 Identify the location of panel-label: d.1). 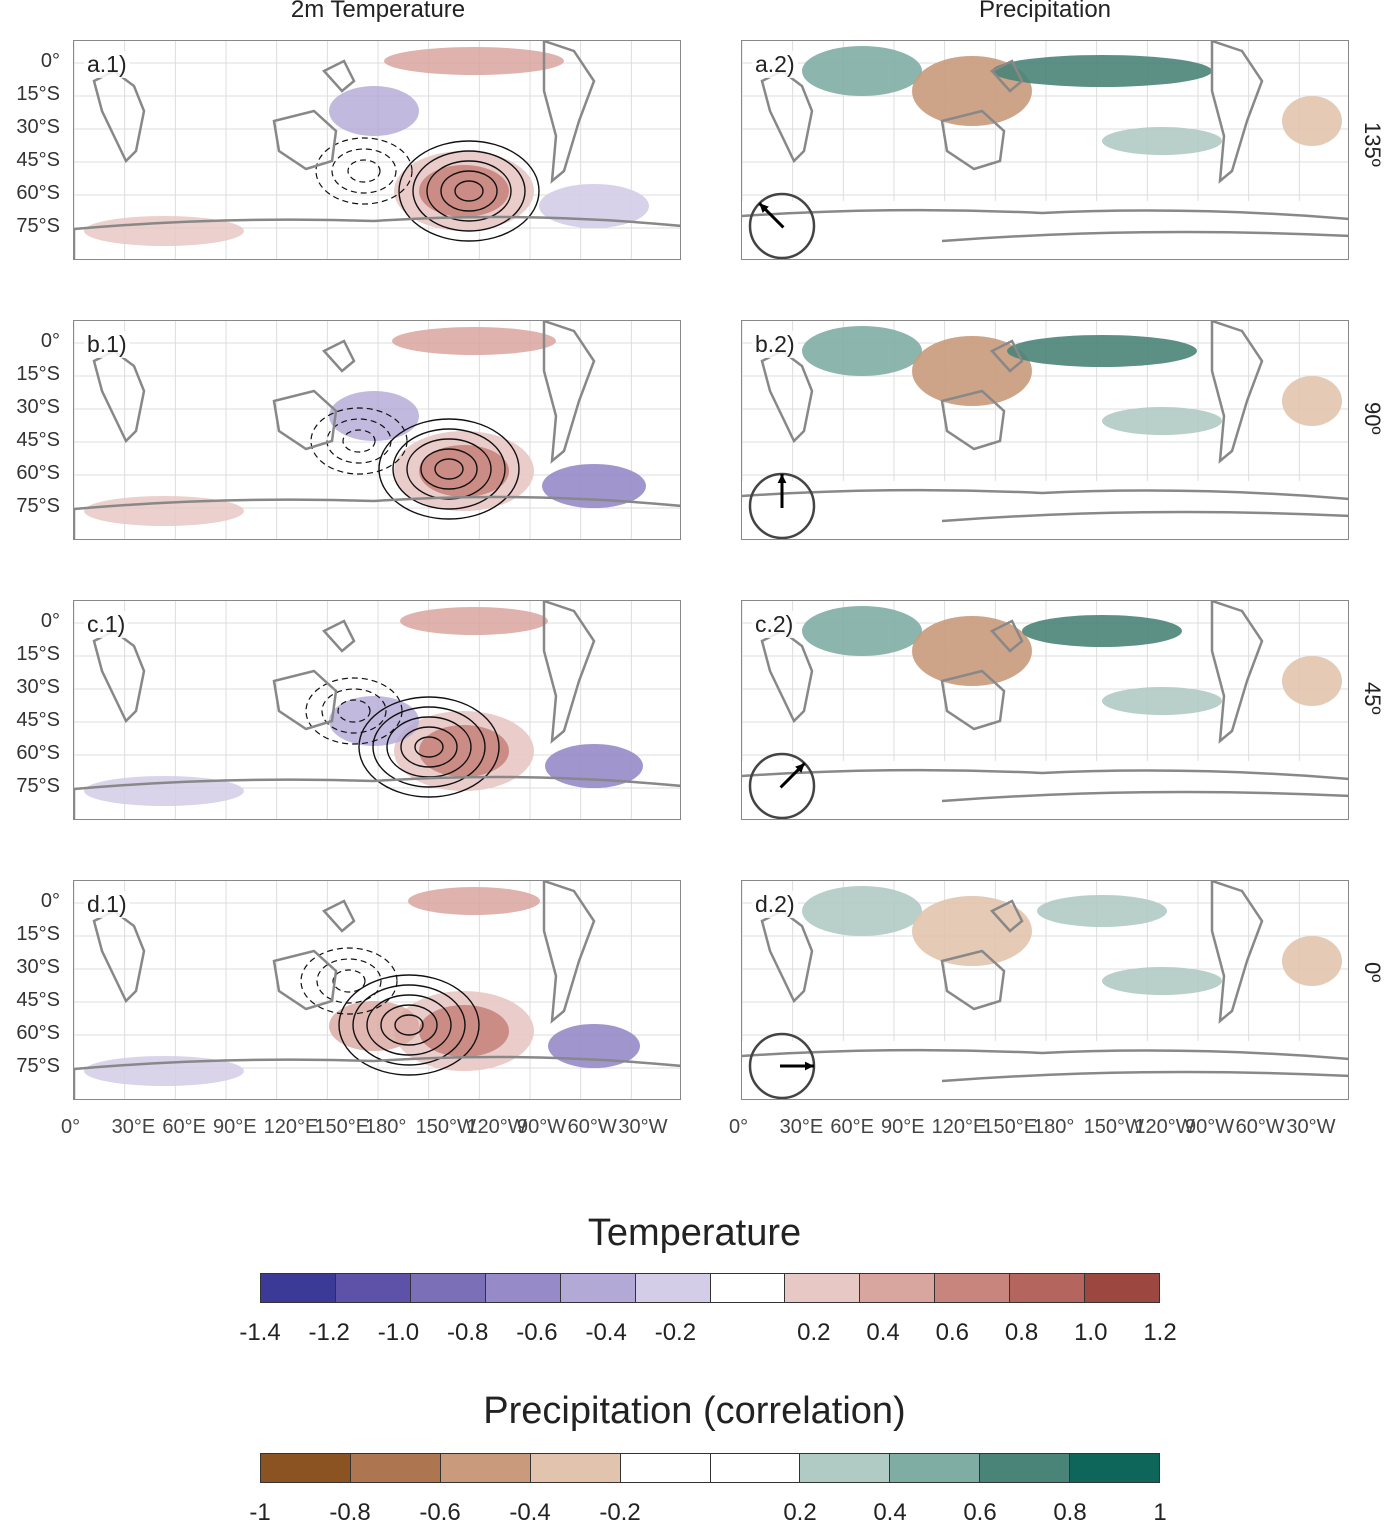
(107, 904).